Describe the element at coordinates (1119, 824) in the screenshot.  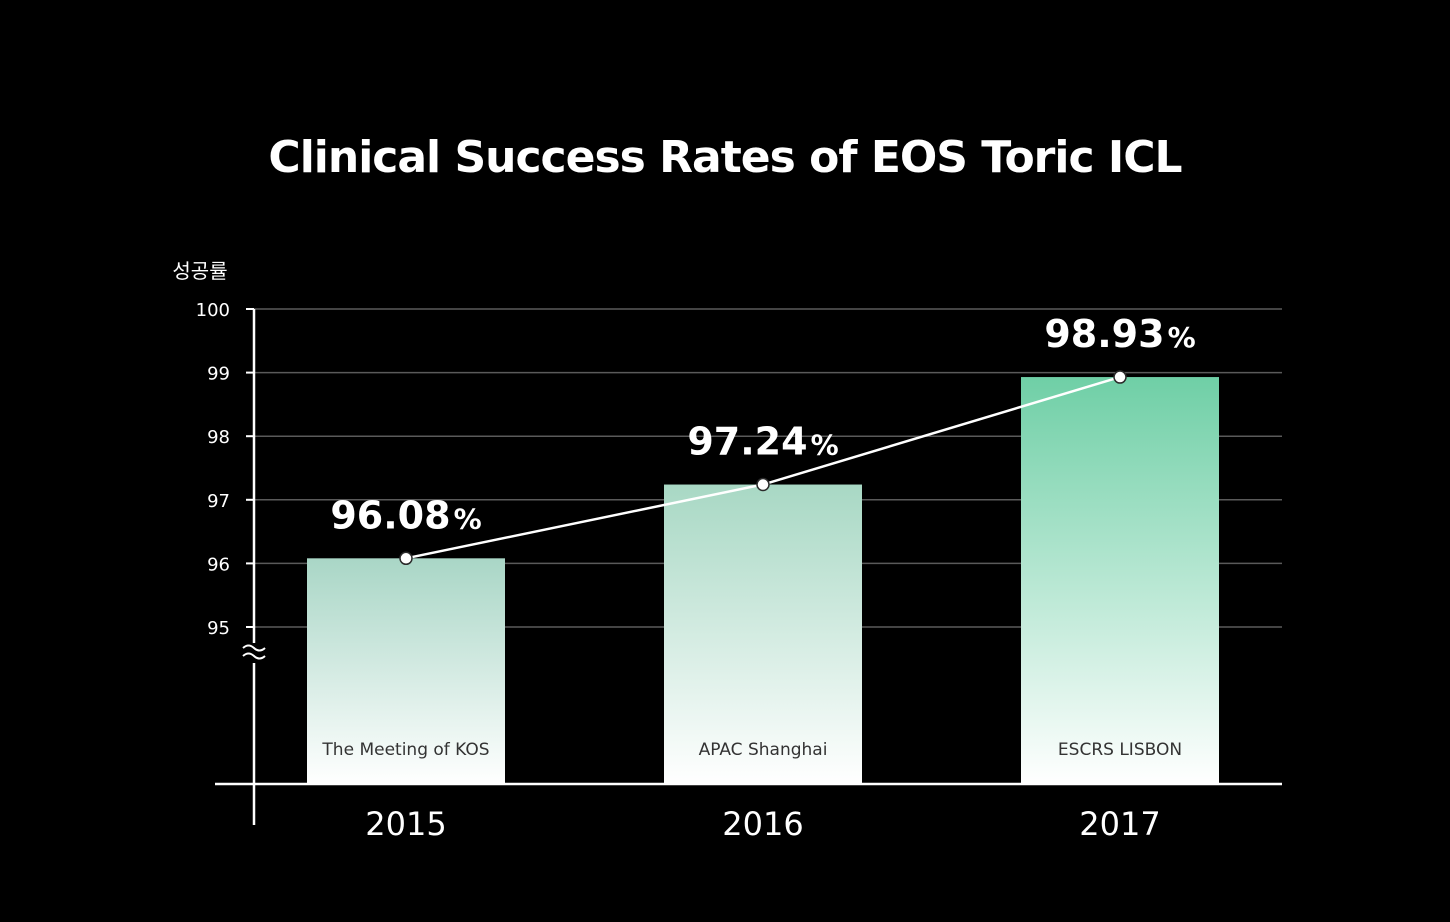
I see `x-tick-label: 2017` at that location.